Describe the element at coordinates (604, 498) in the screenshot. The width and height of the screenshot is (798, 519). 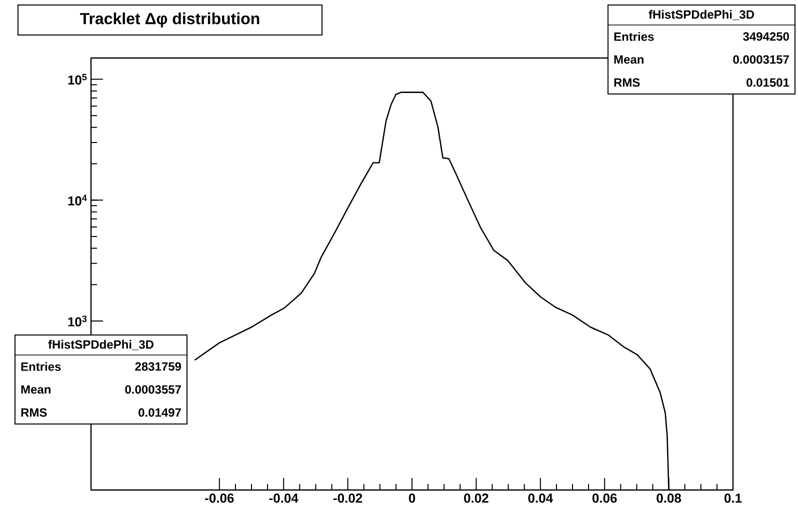
I see `x-tick-label: 0.06` at that location.